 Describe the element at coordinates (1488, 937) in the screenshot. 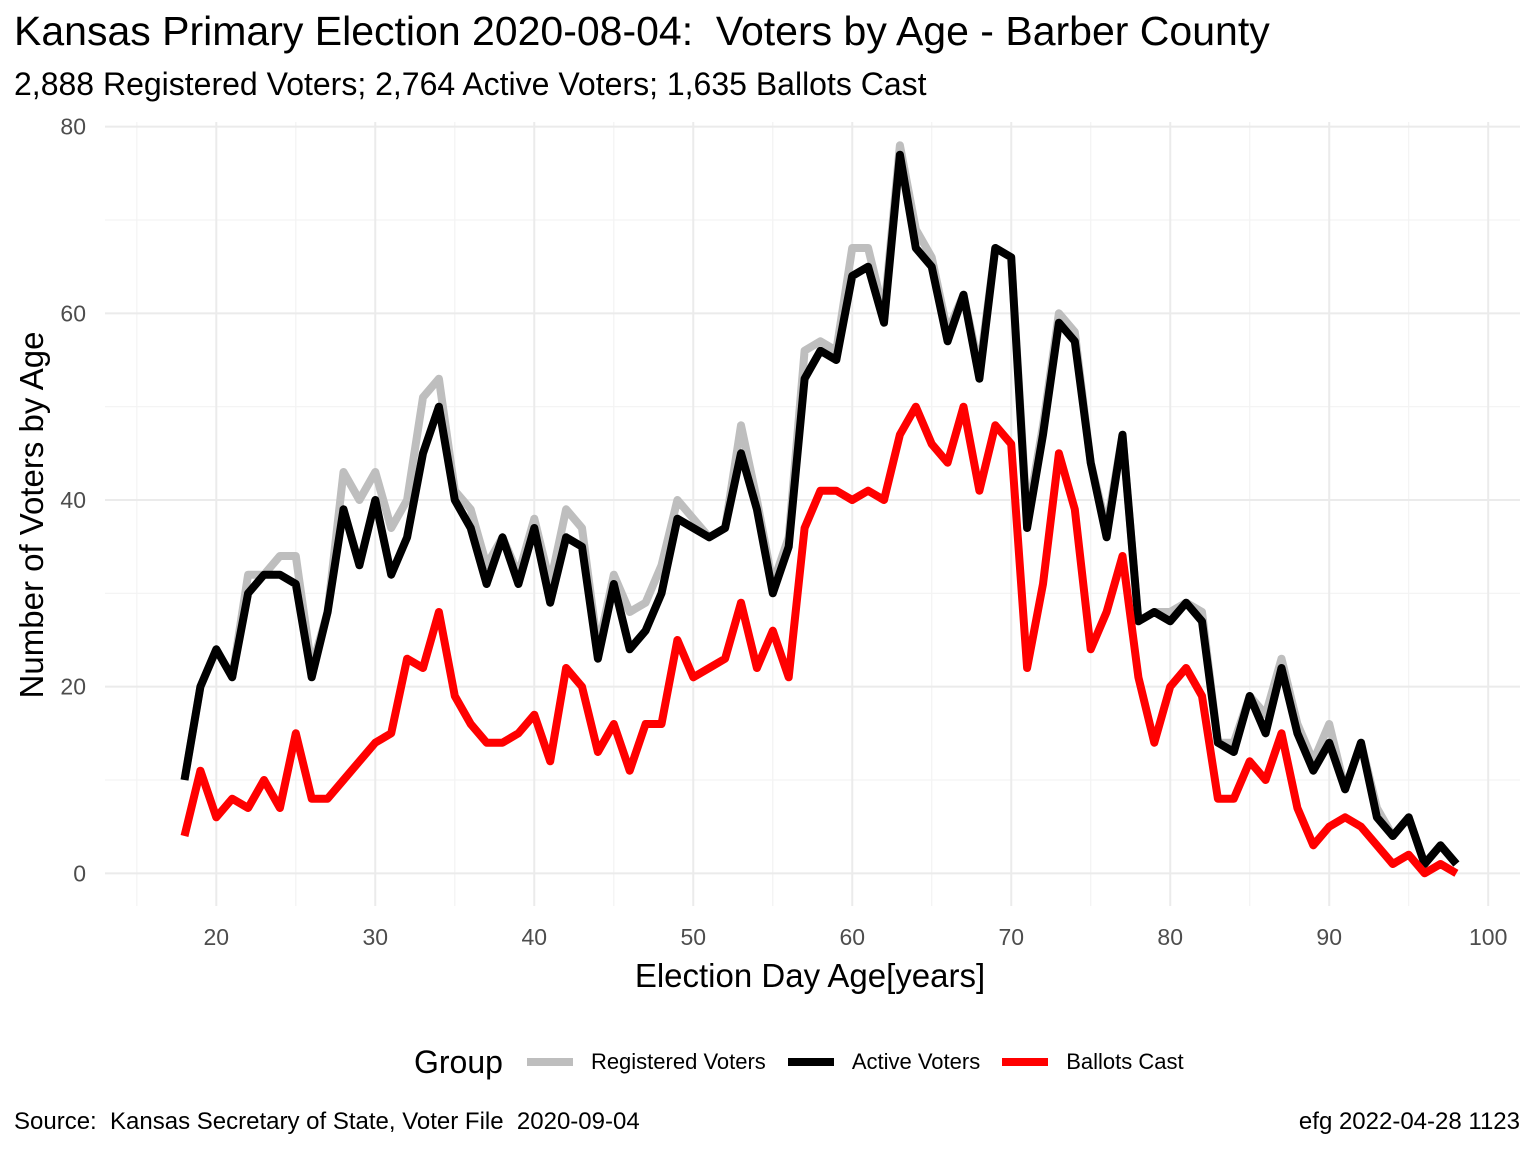

I see `x-tick-label: 100` at that location.